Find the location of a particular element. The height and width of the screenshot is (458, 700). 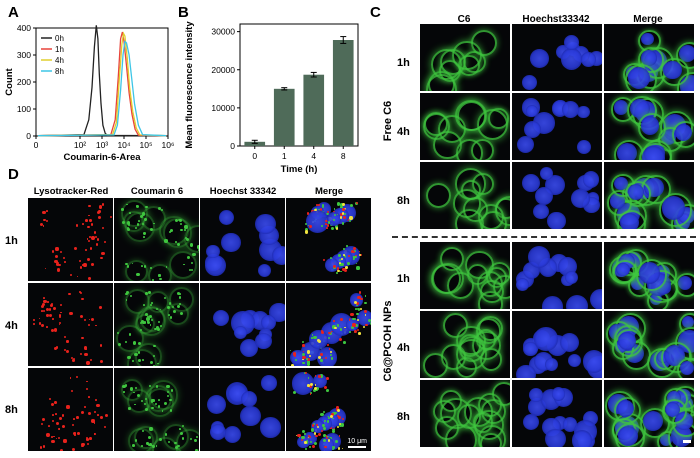

x-tick-label: 4 is located at coordinates (313, 156).